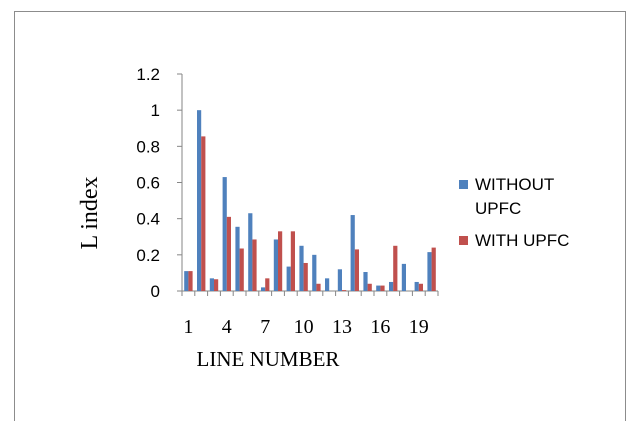  I want to click on x-tick-label: 13, so click(342, 327).